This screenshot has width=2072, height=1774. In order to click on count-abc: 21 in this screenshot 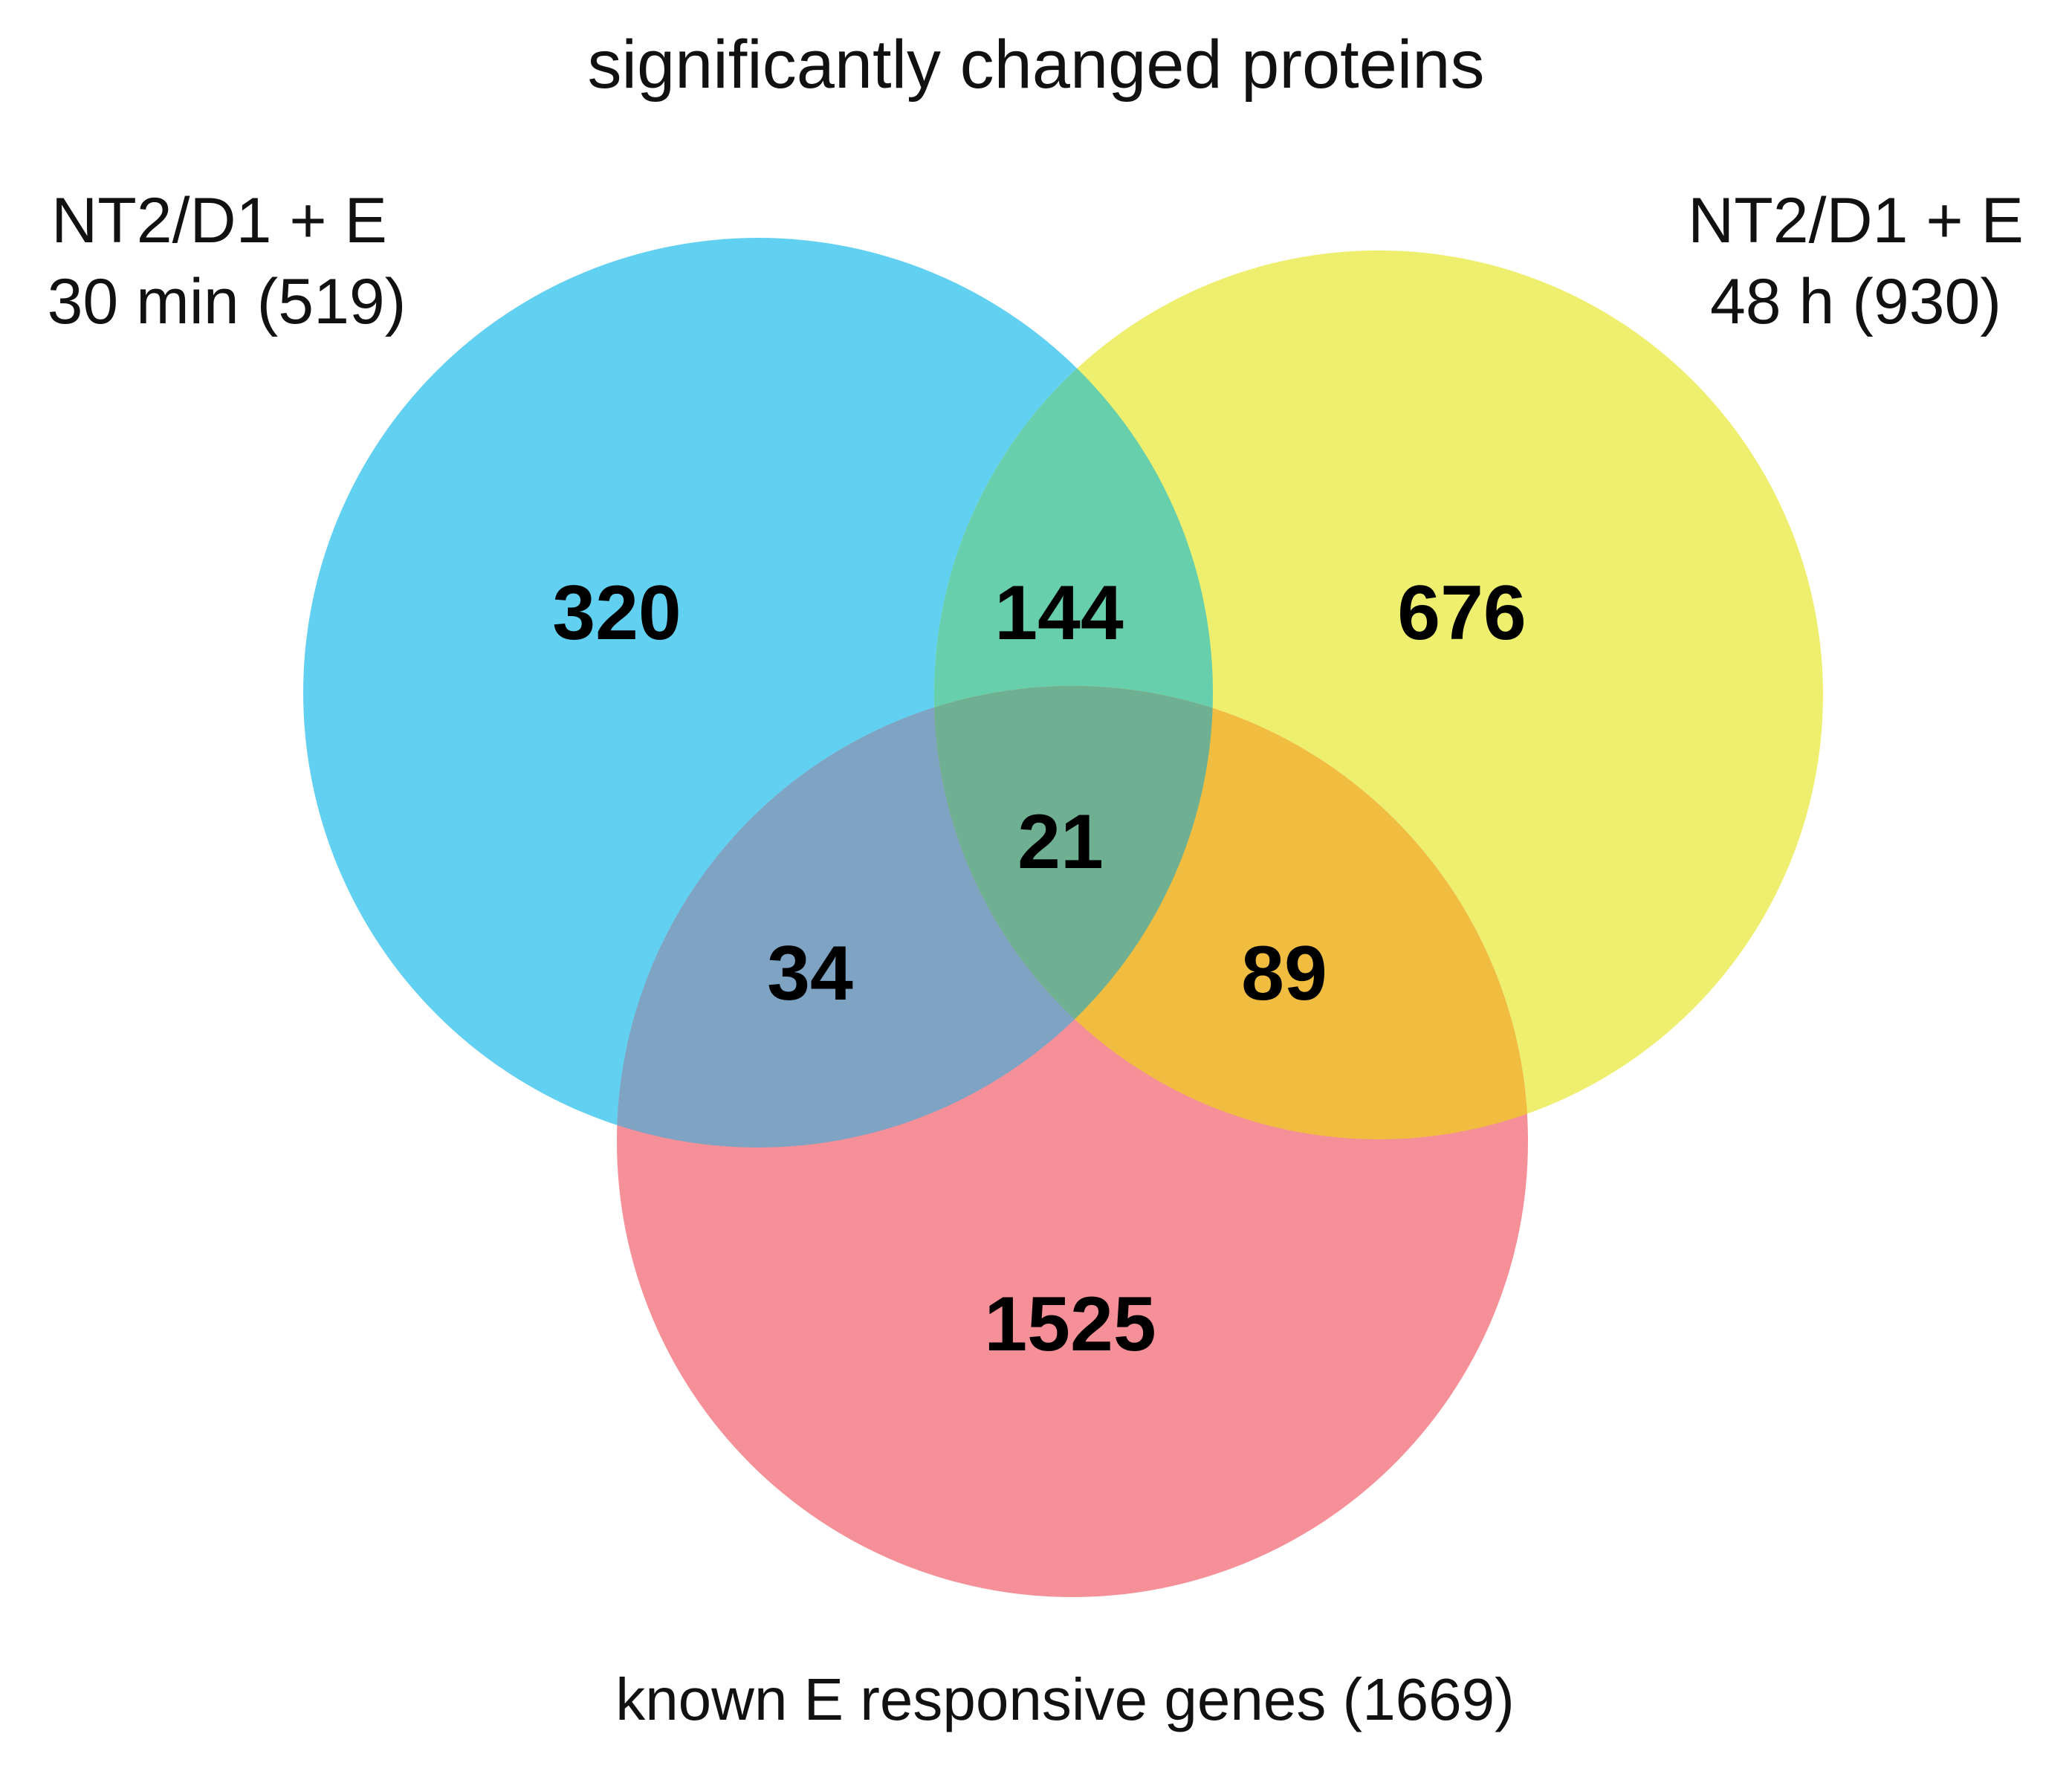, I will do `click(1060, 842)`.